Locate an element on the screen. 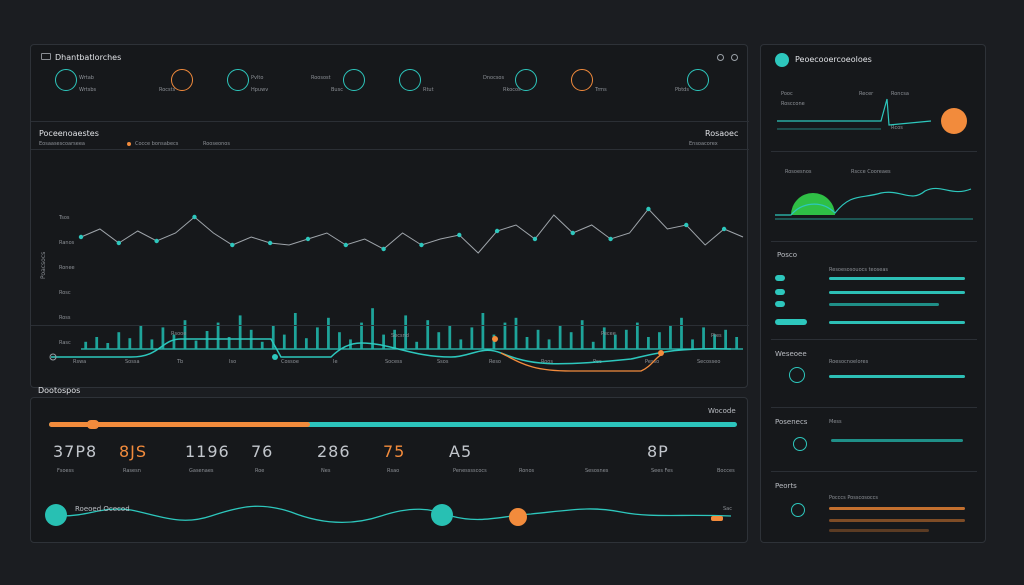  lower-teal-line is located at coordinates (391, 351).